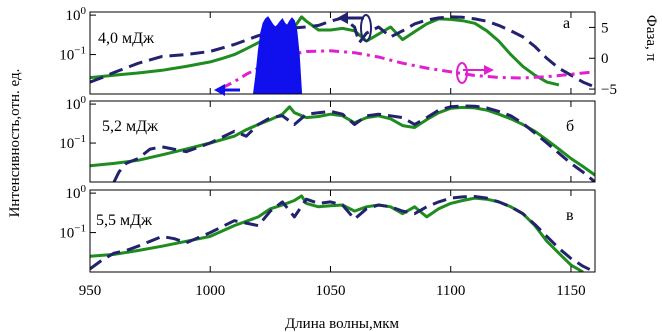  I want to click on panel-a-energy-label: 4,0 мДж, so click(126, 38).